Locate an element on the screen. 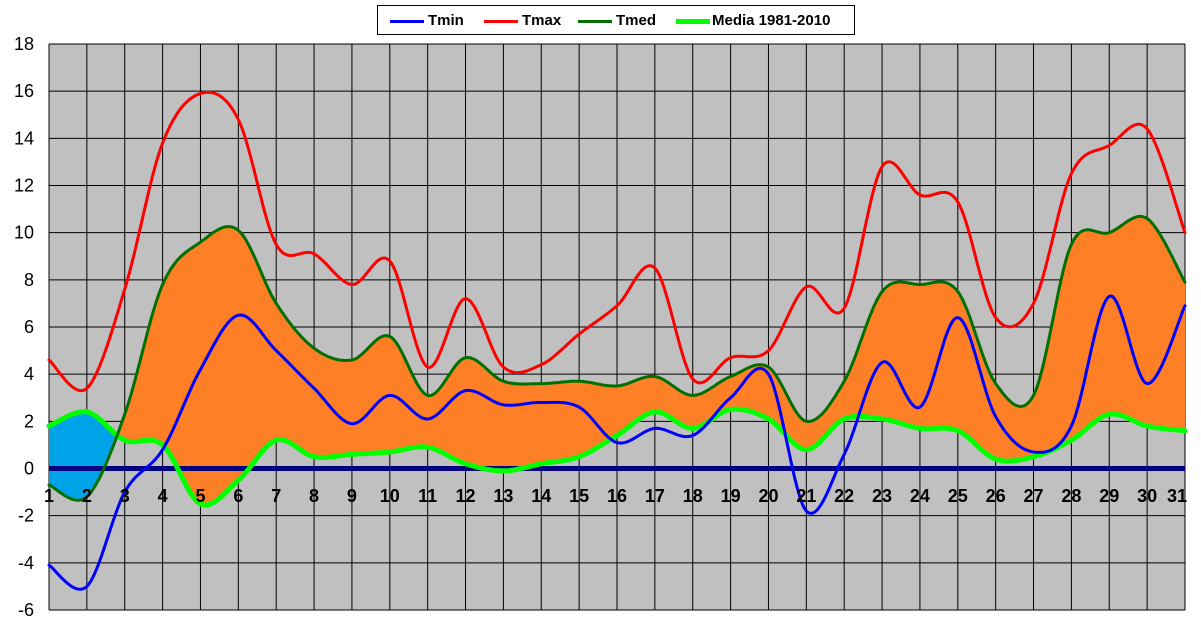 This screenshot has width=1201, height=628. x-tick-label: 28 is located at coordinates (1071, 496).